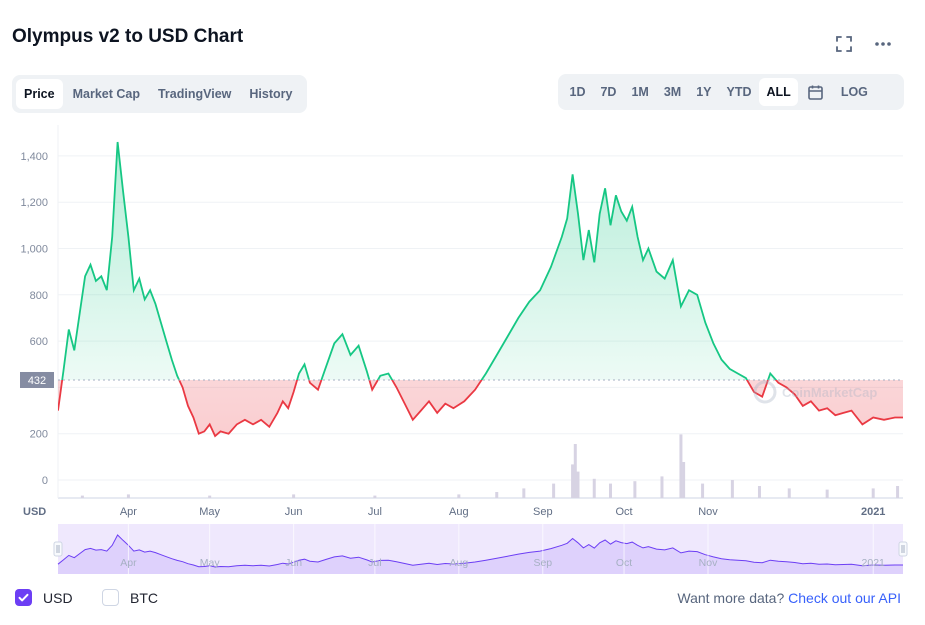 This screenshot has width=925, height=625. What do you see at coordinates (34, 157) in the screenshot?
I see `y-tick-label: 1,400` at bounding box center [34, 157].